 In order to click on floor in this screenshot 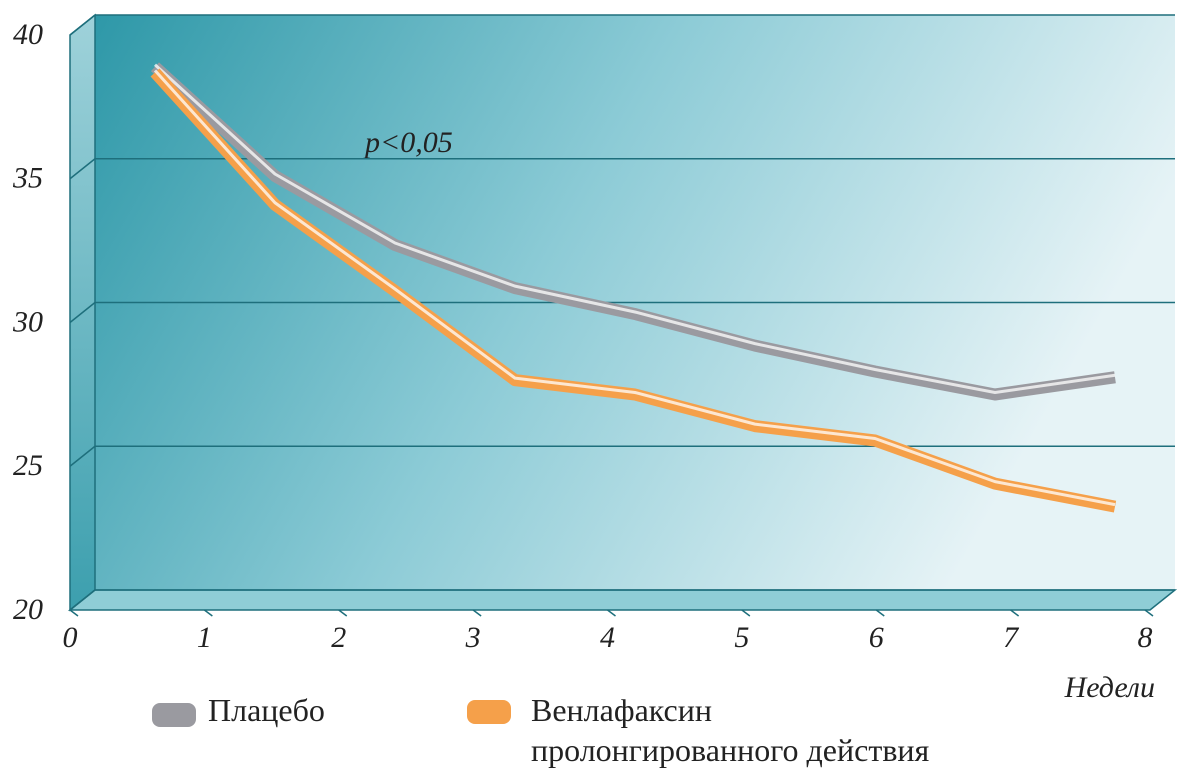, I will do `click(622, 600)`.